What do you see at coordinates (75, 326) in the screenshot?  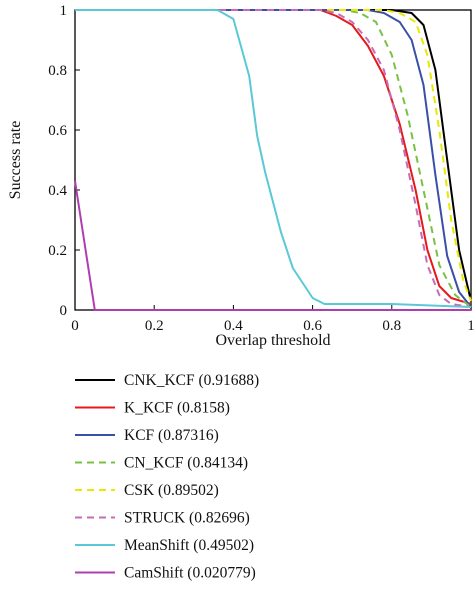 I see `x-tick-label: 0` at bounding box center [75, 326].